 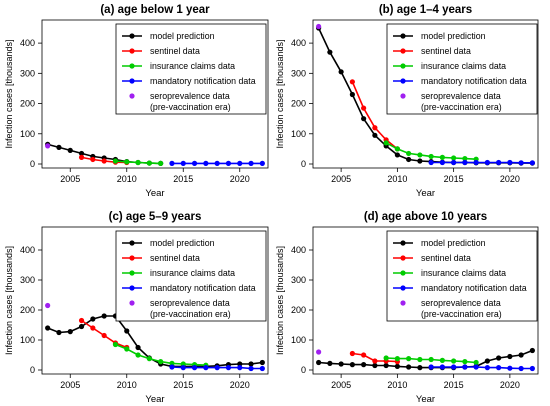 I want to click on chart-title: (d) age above 10 years, so click(x=425, y=217).